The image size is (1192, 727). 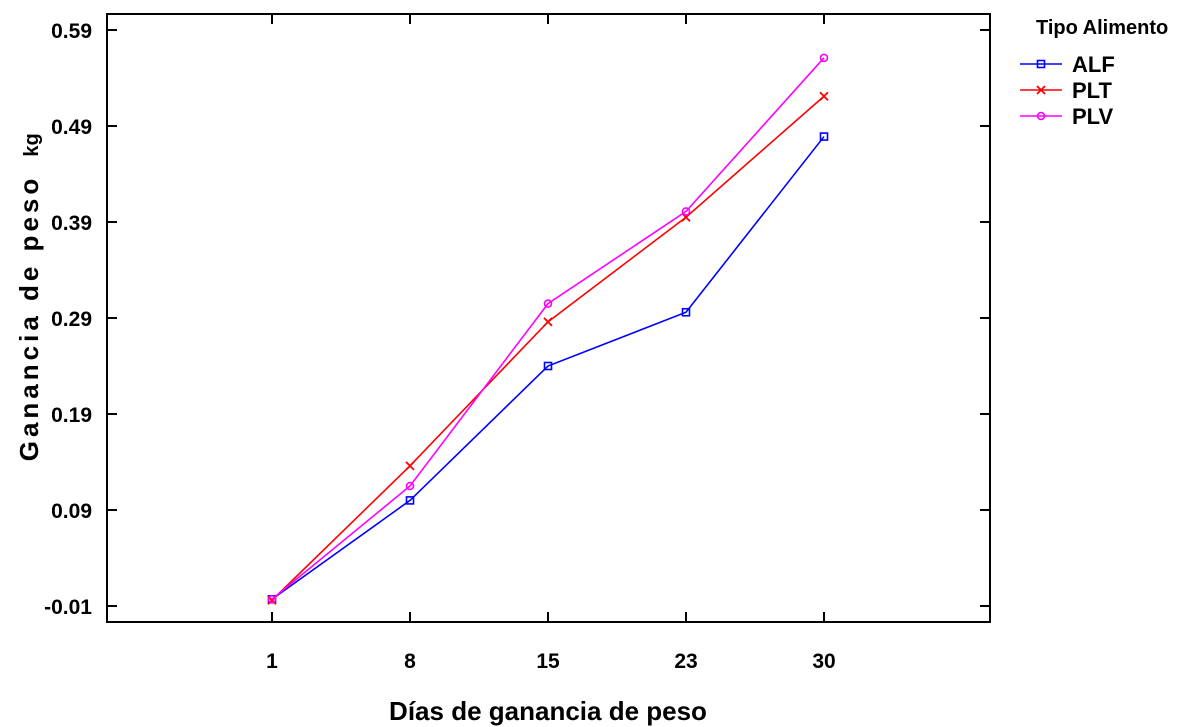 I want to click on y-axis-title-group: Ganancia de peso, so click(x=29, y=318).